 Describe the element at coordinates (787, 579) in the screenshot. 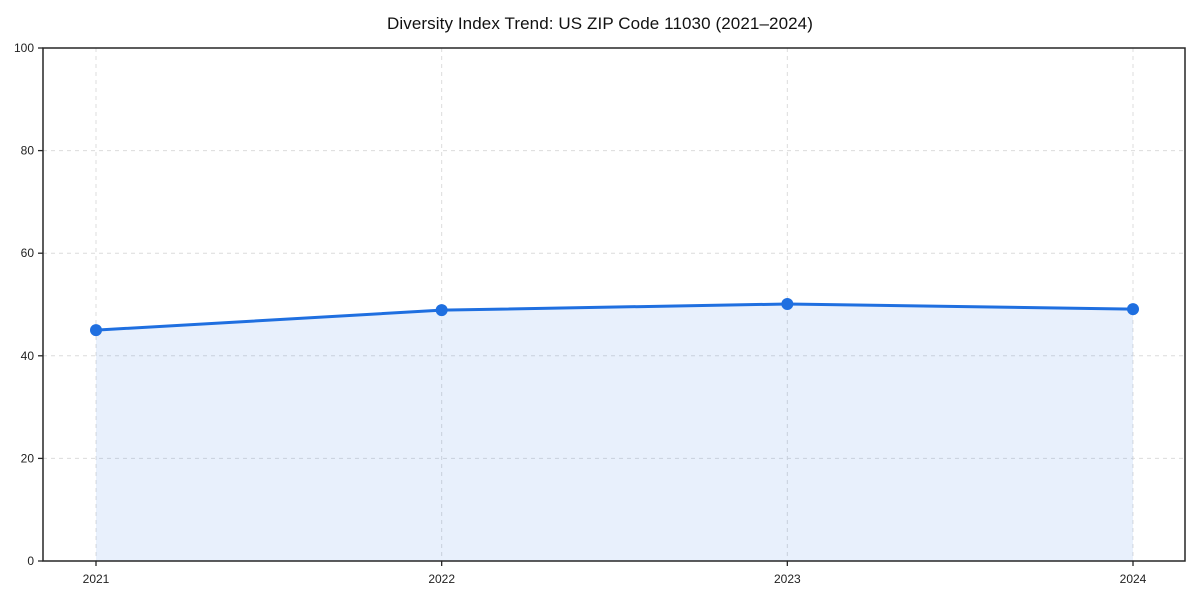

I see `x-tick-label: 2023` at that location.